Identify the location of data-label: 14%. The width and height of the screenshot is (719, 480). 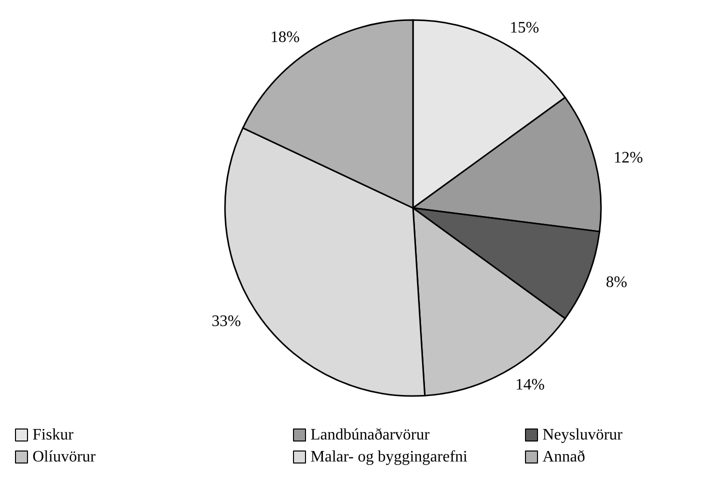
(530, 385).